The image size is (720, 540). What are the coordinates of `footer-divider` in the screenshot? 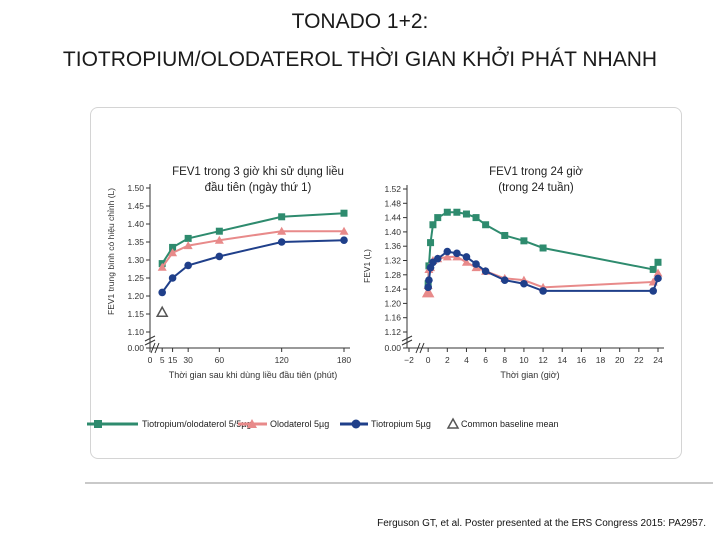 It's located at (399, 483).